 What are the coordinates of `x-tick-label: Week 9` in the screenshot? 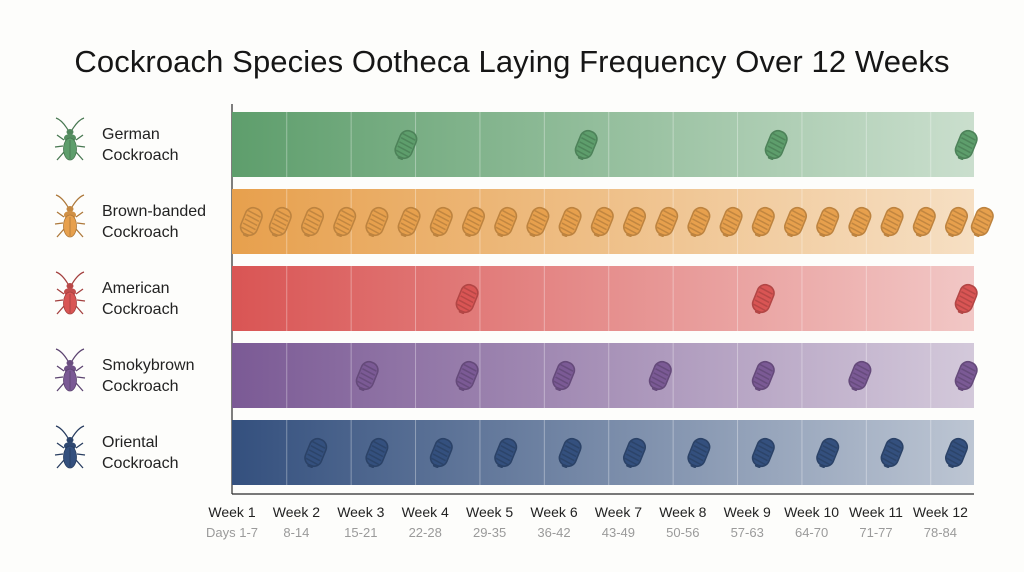 It's located at (747, 512).